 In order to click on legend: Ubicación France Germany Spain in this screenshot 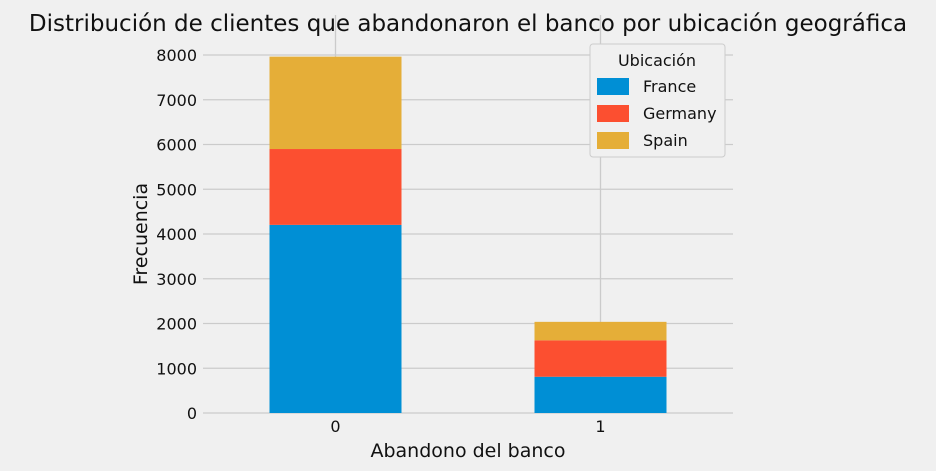, I will do `click(657, 100)`.